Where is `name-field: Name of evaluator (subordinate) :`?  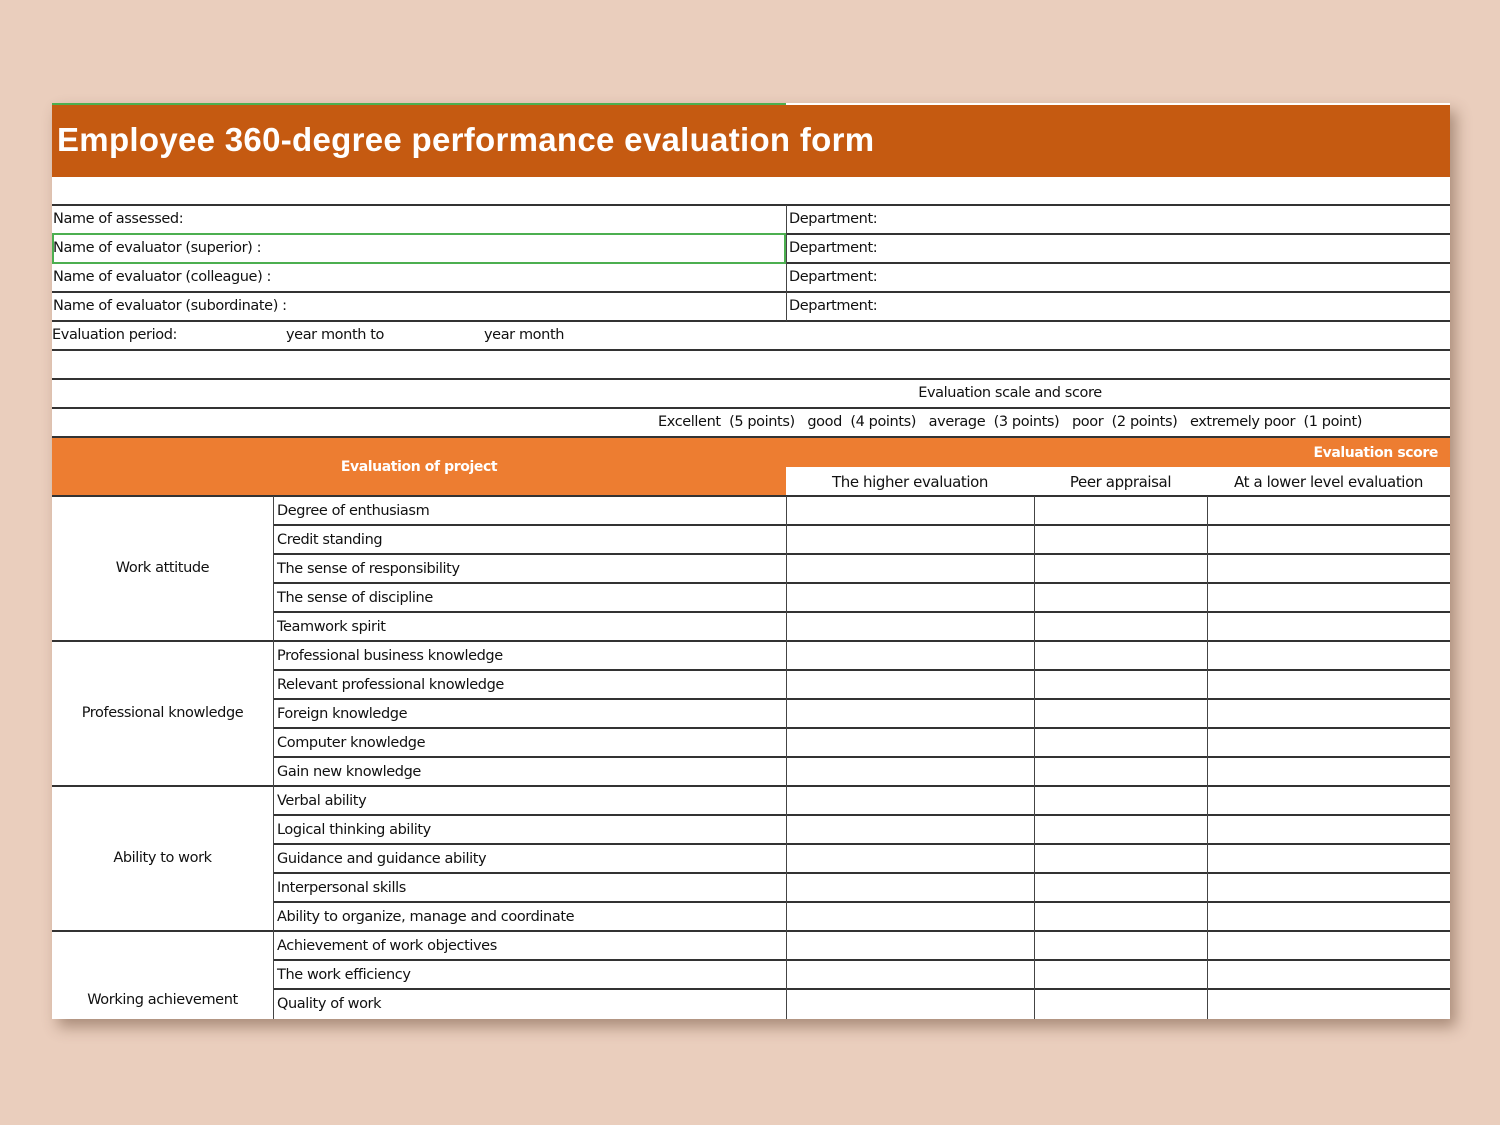 name-field: Name of evaluator (subordinate) : is located at coordinates (170, 306).